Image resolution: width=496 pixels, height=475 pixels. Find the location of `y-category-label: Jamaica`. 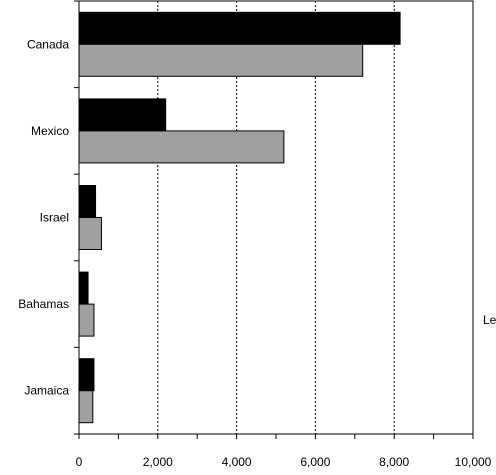

y-category-label: Jamaica is located at coordinates (46, 391).